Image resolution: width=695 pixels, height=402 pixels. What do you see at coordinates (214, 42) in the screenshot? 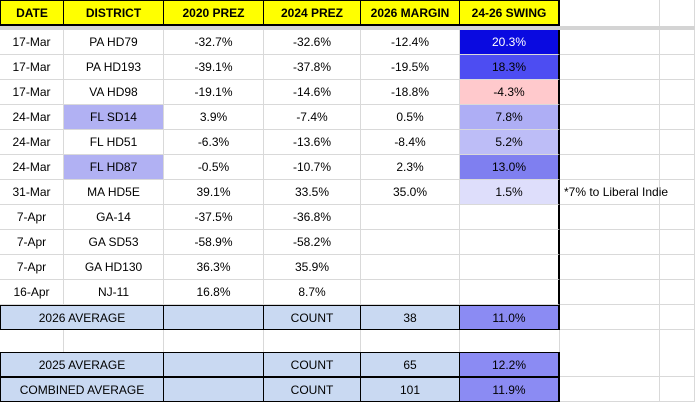
I see `cell-2020-prez: -32.7%` at bounding box center [214, 42].